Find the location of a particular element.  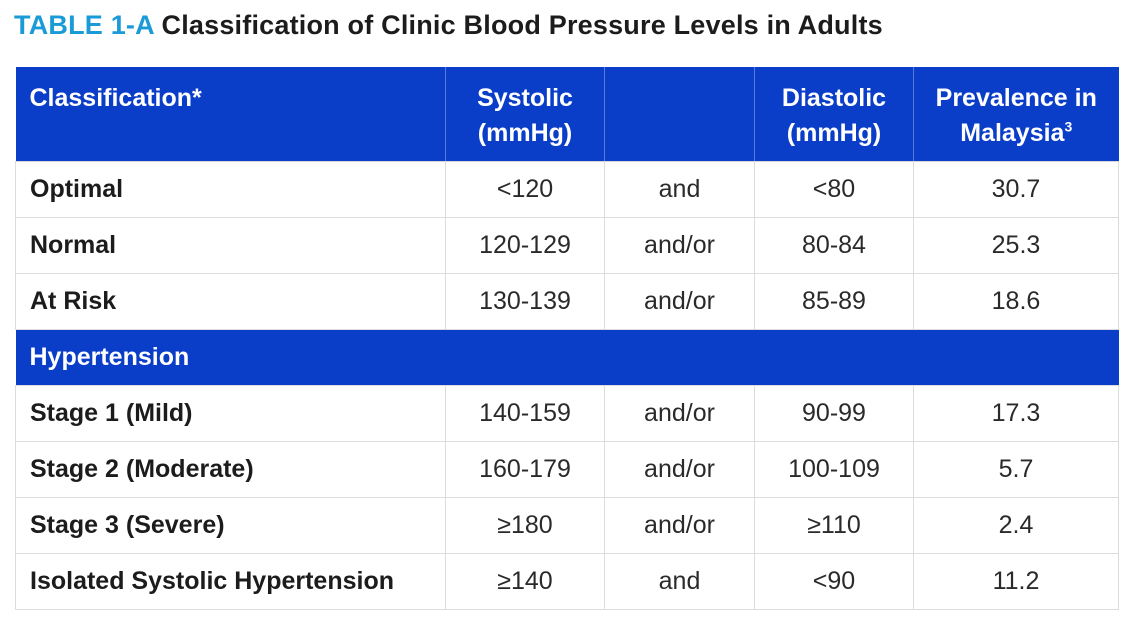

table-row: Optimal <120 and <80 30.7 is located at coordinates (567, 189).